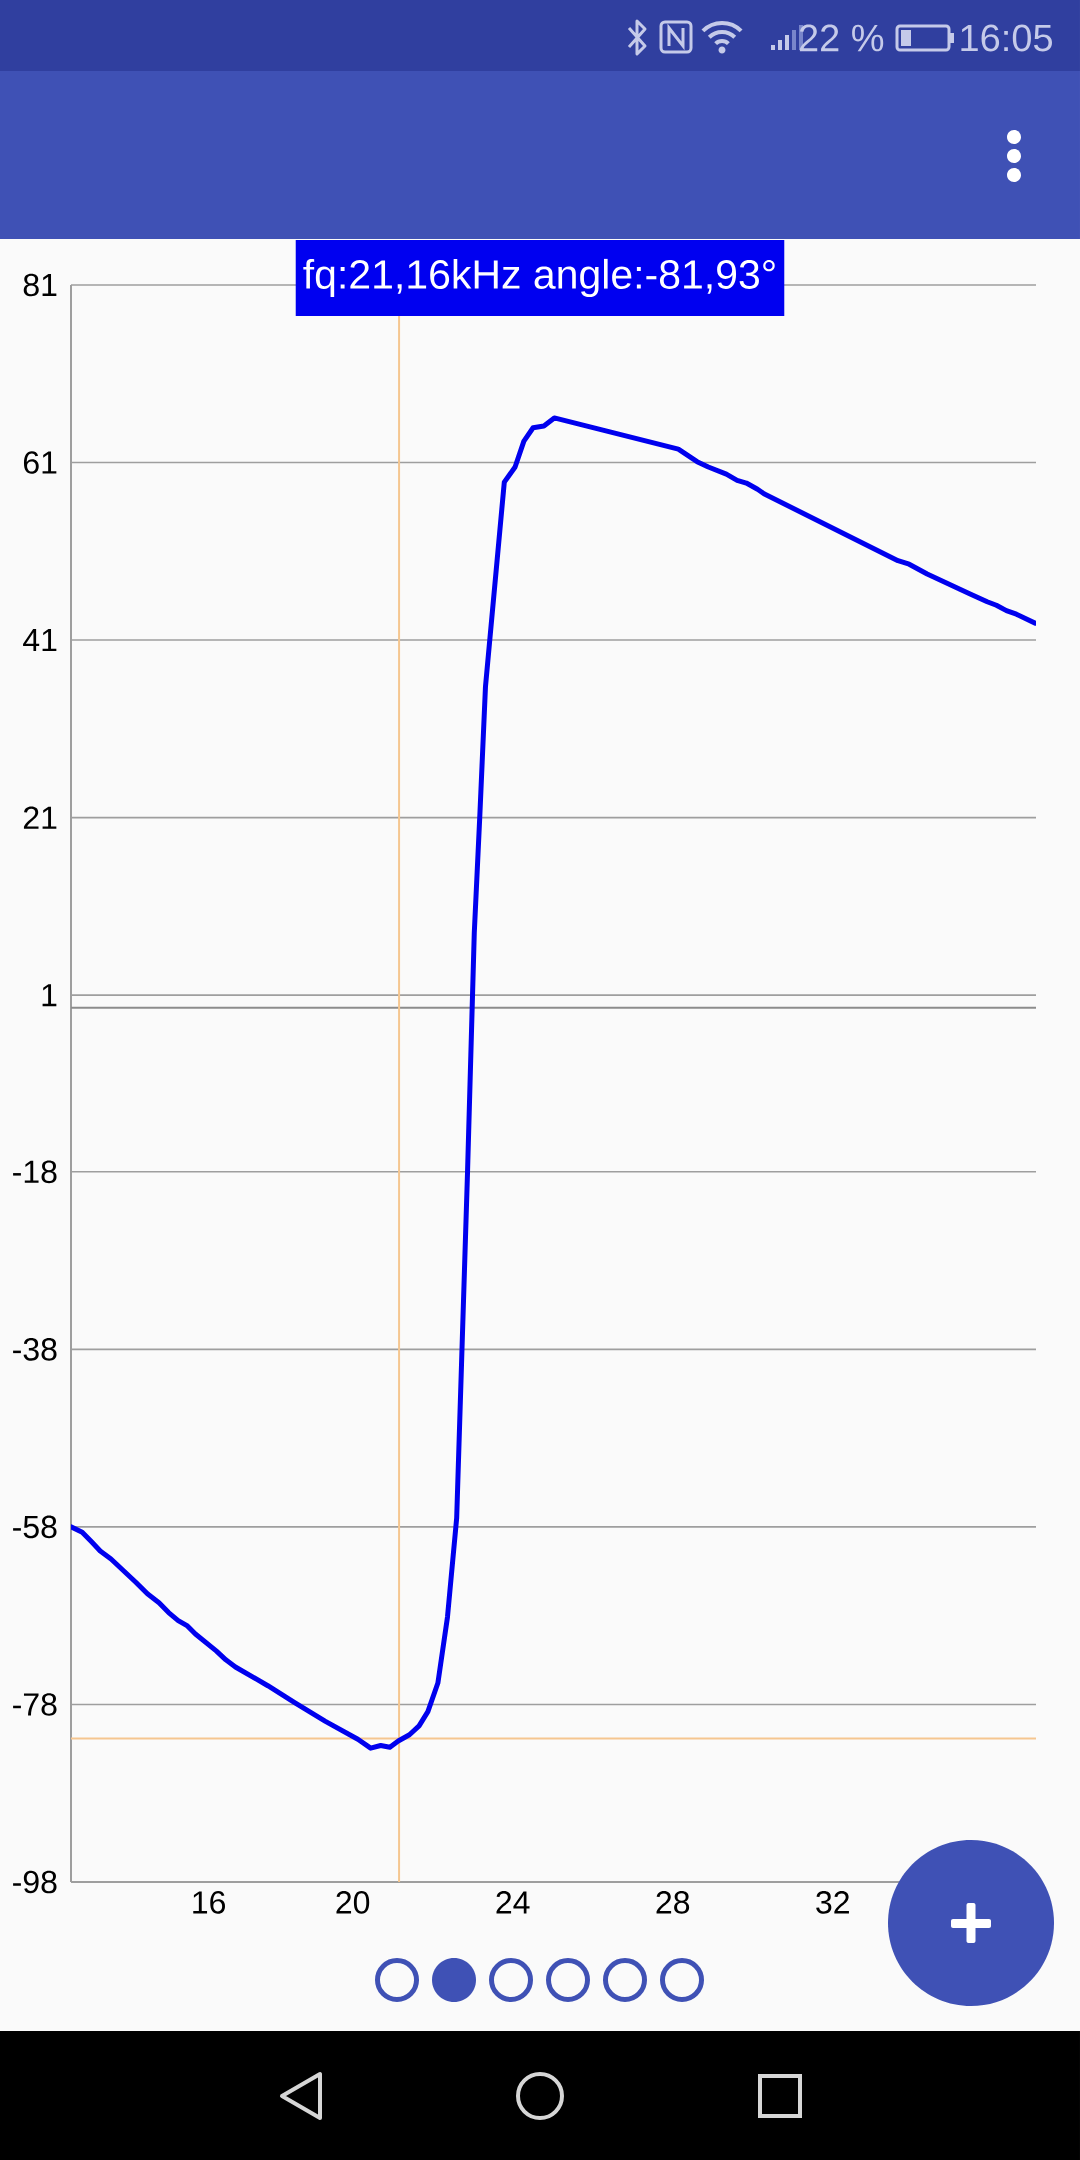  I want to click on x-tick-label: 16, so click(209, 1902).